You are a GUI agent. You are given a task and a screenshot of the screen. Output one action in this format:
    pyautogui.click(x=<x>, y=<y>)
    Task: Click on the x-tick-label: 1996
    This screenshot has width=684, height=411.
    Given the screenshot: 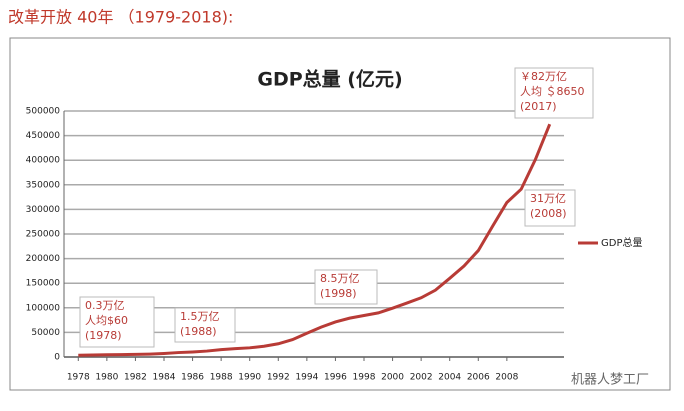 What is the action you would take?
    pyautogui.click(x=335, y=378)
    